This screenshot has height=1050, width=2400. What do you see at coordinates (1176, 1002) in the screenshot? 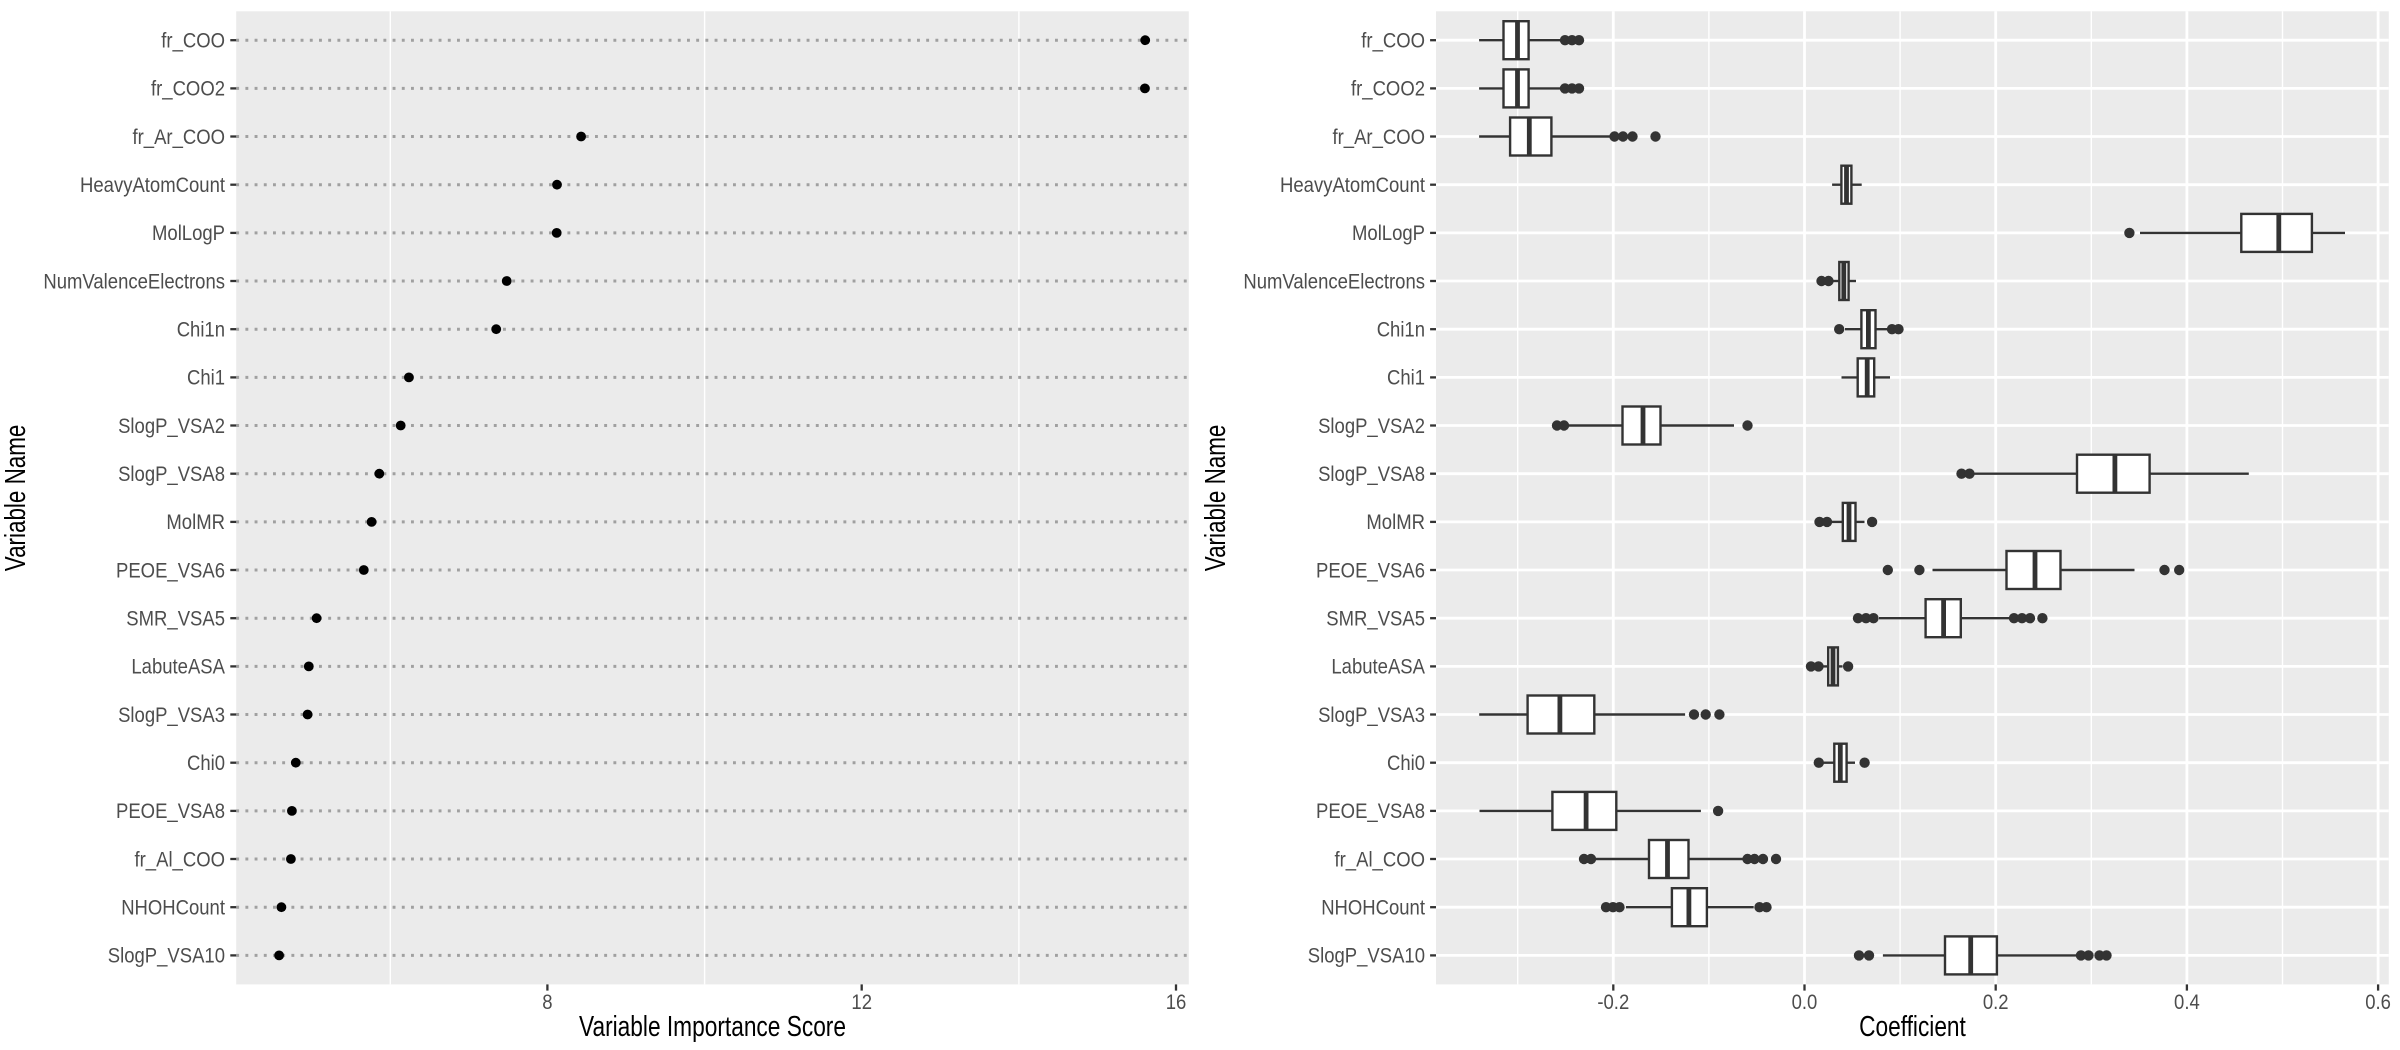
I see `svg-text: 16` at bounding box center [1176, 1002].